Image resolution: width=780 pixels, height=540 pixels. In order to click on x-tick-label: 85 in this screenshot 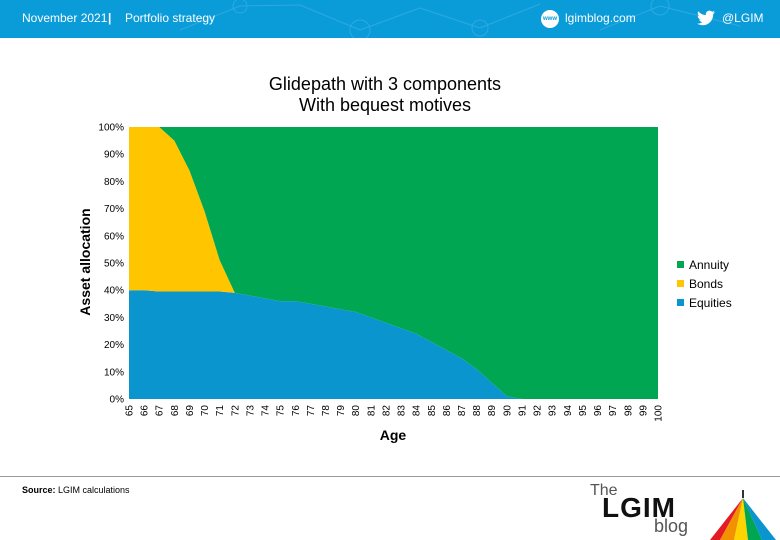, I will do `click(432, 411)`.